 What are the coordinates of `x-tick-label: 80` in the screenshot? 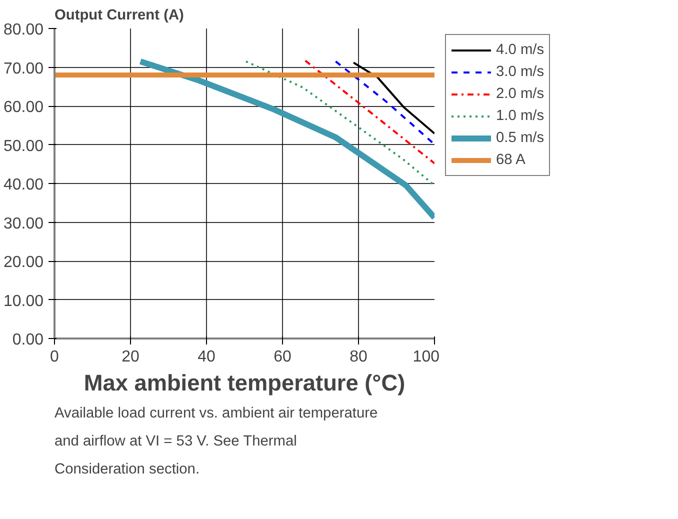 It's located at (359, 357).